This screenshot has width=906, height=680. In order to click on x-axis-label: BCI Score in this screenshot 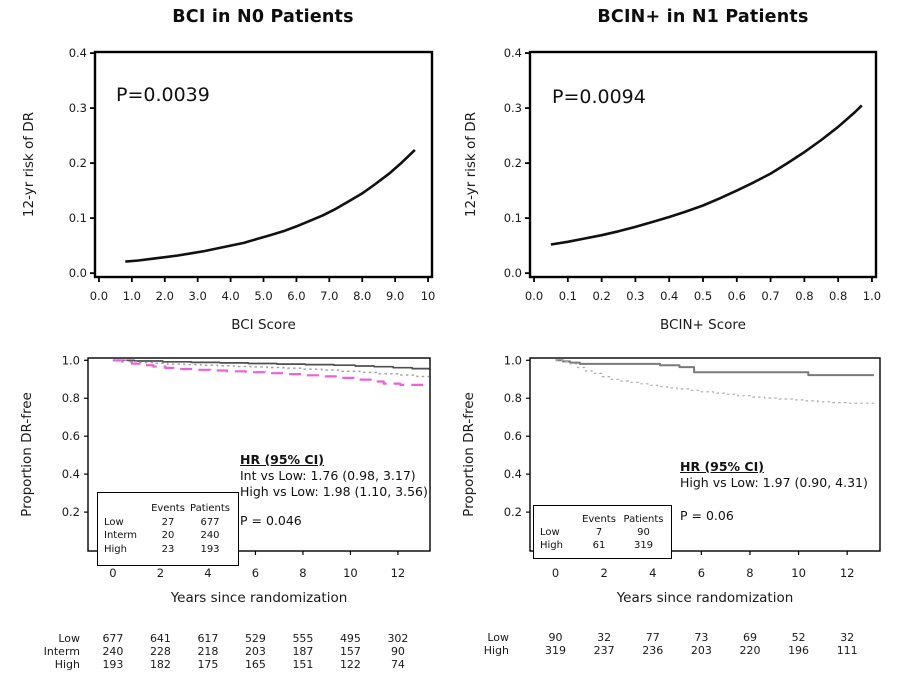, I will do `click(263, 325)`.